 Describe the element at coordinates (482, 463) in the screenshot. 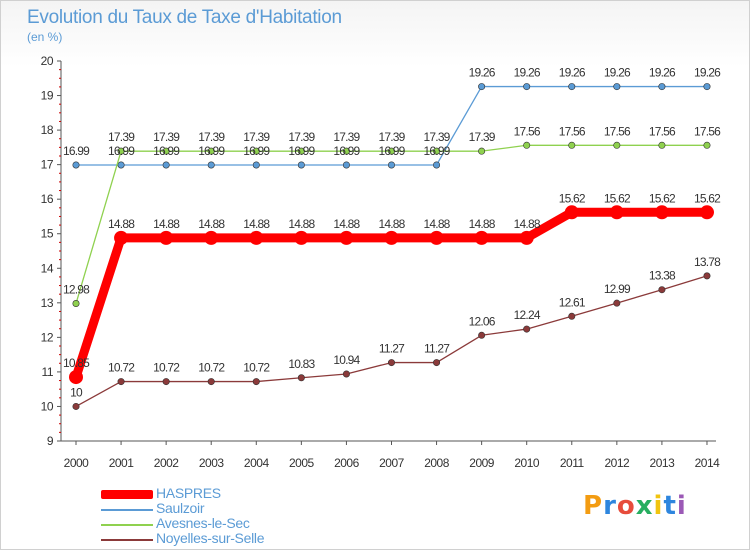

I see `x-tick-label: 2009` at that location.